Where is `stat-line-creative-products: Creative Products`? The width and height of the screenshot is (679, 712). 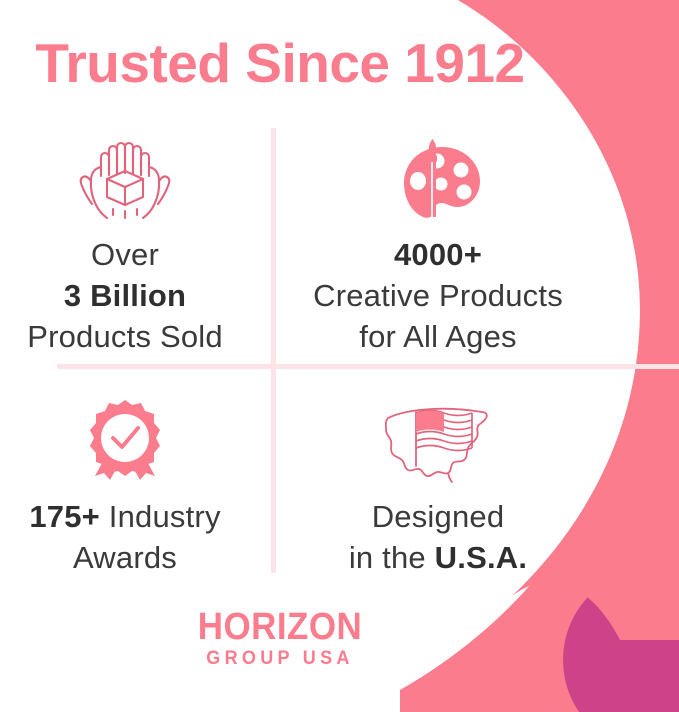 stat-line-creative-products: Creative Products is located at coordinates (438, 295).